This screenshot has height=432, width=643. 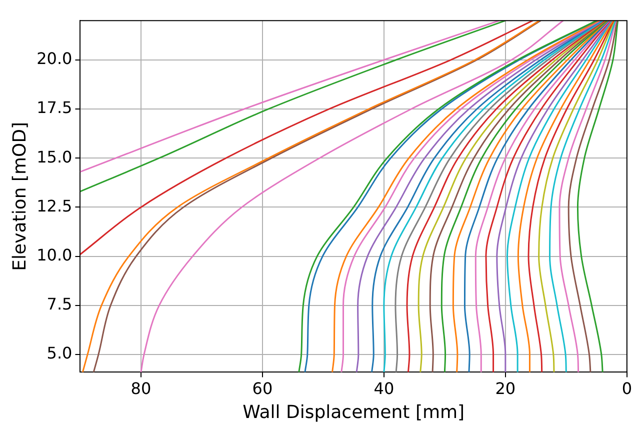 I want to click on x-tick-label: 0, so click(x=627, y=388).